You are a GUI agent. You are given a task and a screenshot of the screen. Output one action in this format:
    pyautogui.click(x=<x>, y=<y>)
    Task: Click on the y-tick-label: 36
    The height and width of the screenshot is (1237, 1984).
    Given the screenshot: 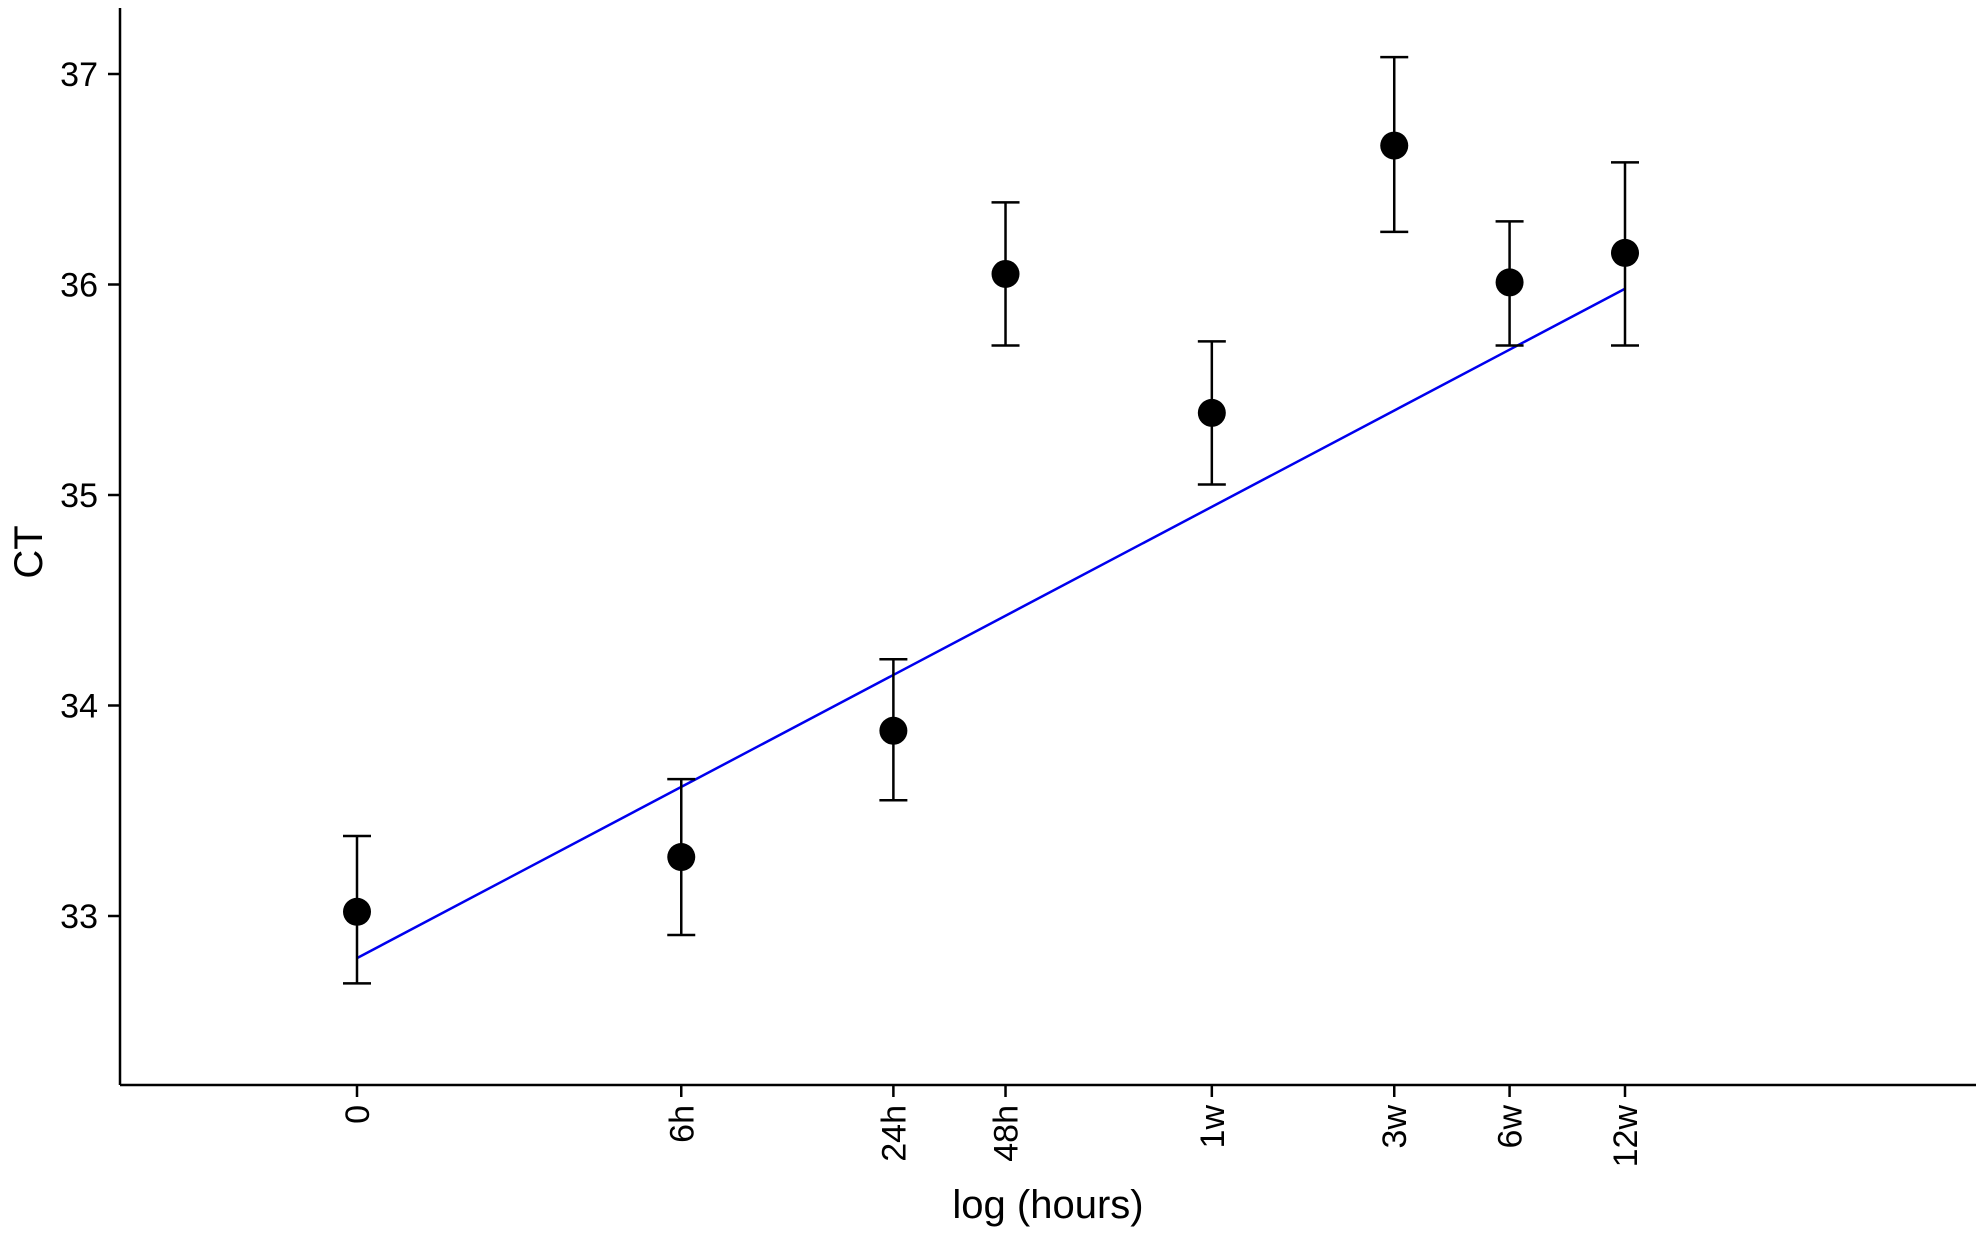 What is the action you would take?
    pyautogui.click(x=79, y=286)
    